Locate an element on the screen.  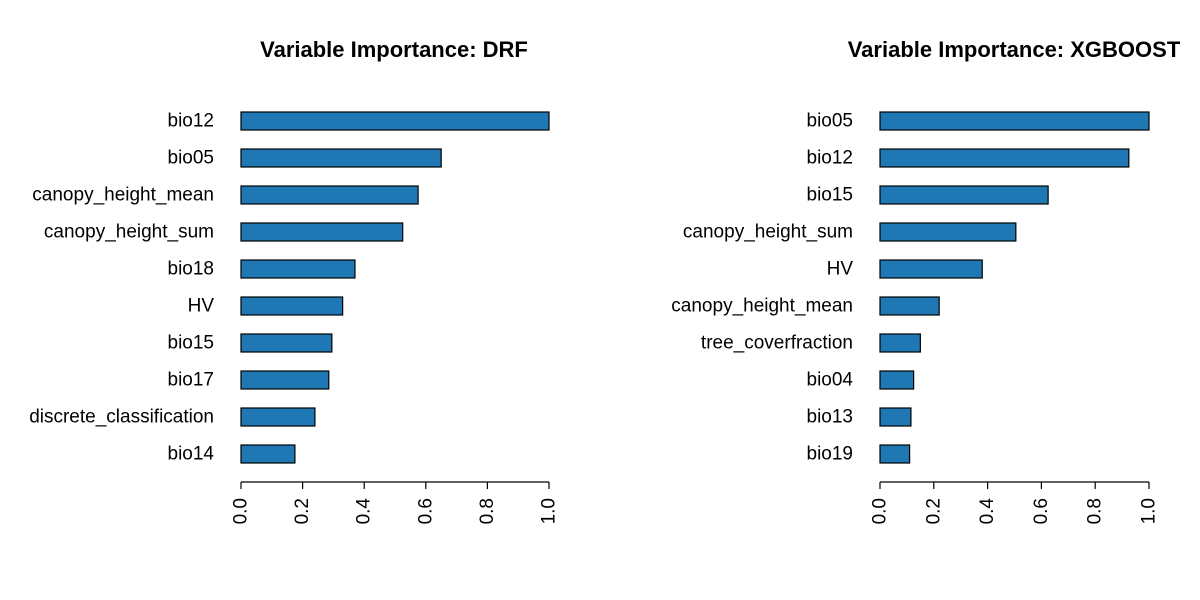
category-label: bio14 is located at coordinates (191, 454).